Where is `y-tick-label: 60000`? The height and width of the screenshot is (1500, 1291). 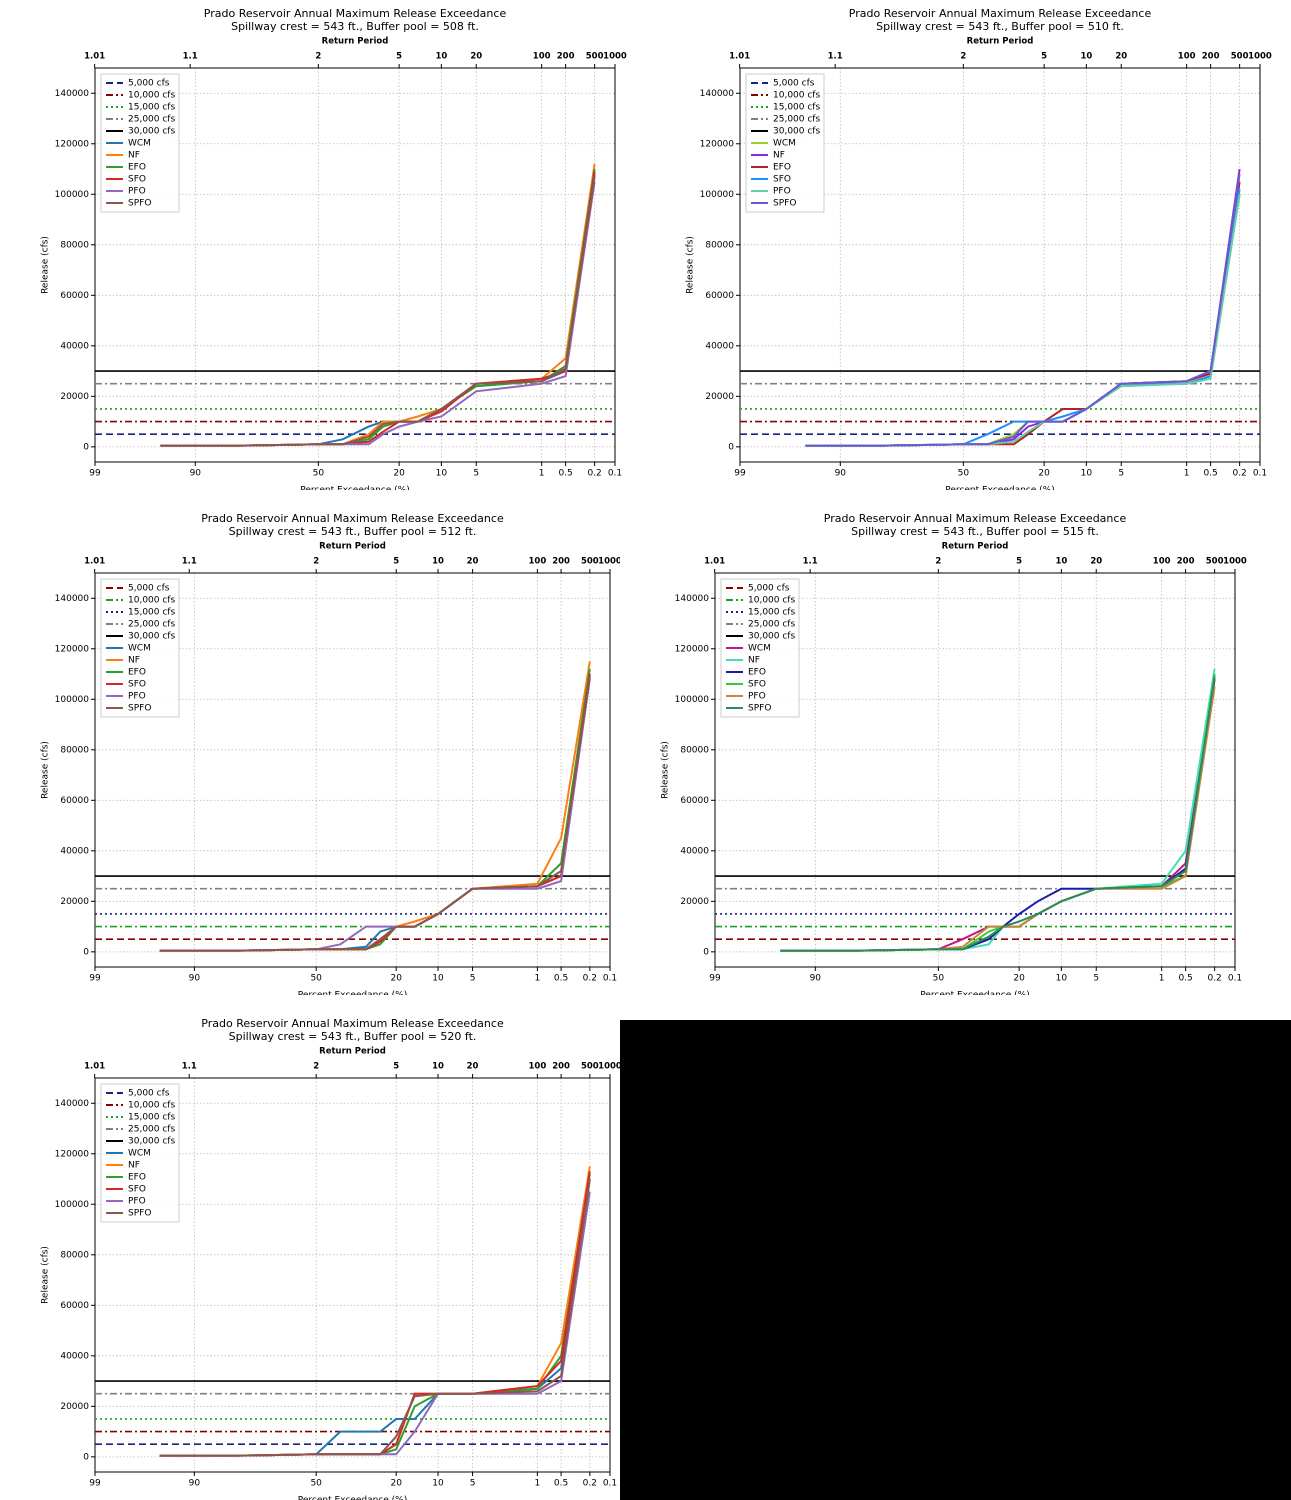
y-tick-label: 60000 is located at coordinates (719, 296).